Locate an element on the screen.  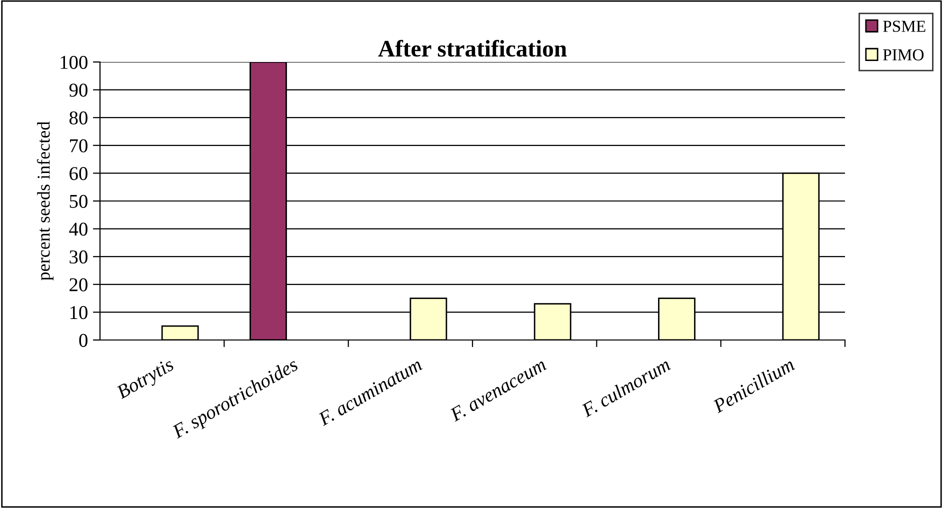
y-tick-label: 10 is located at coordinates (79, 313).